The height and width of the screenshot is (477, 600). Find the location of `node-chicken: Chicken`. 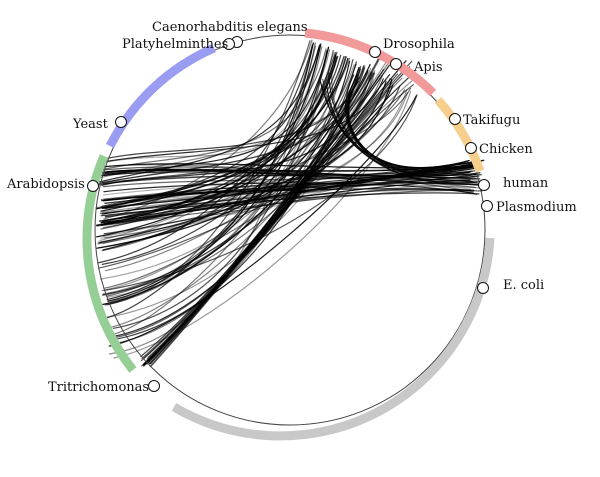

node-chicken: Chicken is located at coordinates (499, 149).